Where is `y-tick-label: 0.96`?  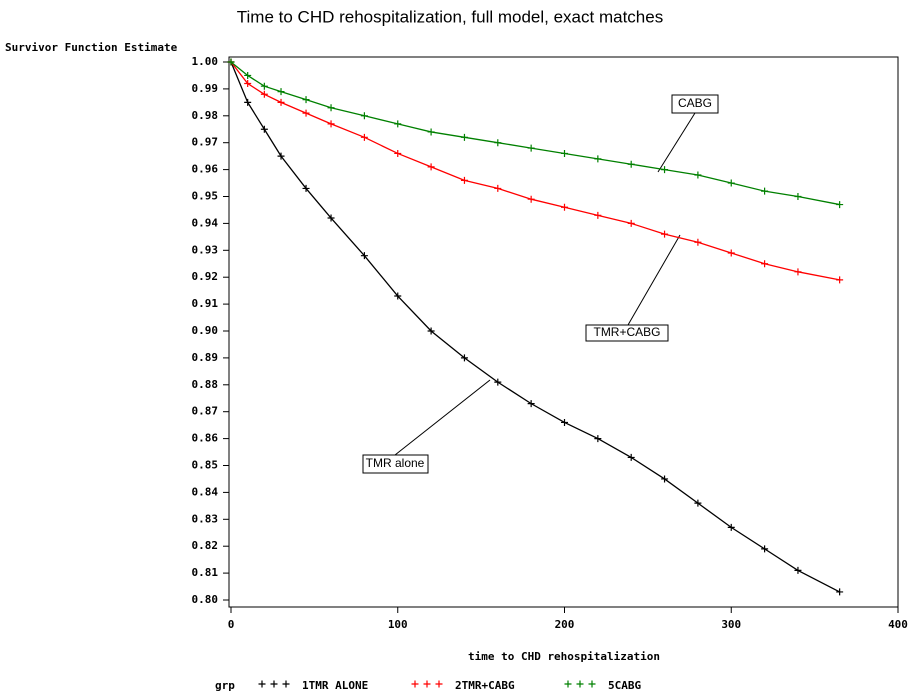
y-tick-label: 0.96 is located at coordinates (205, 169).